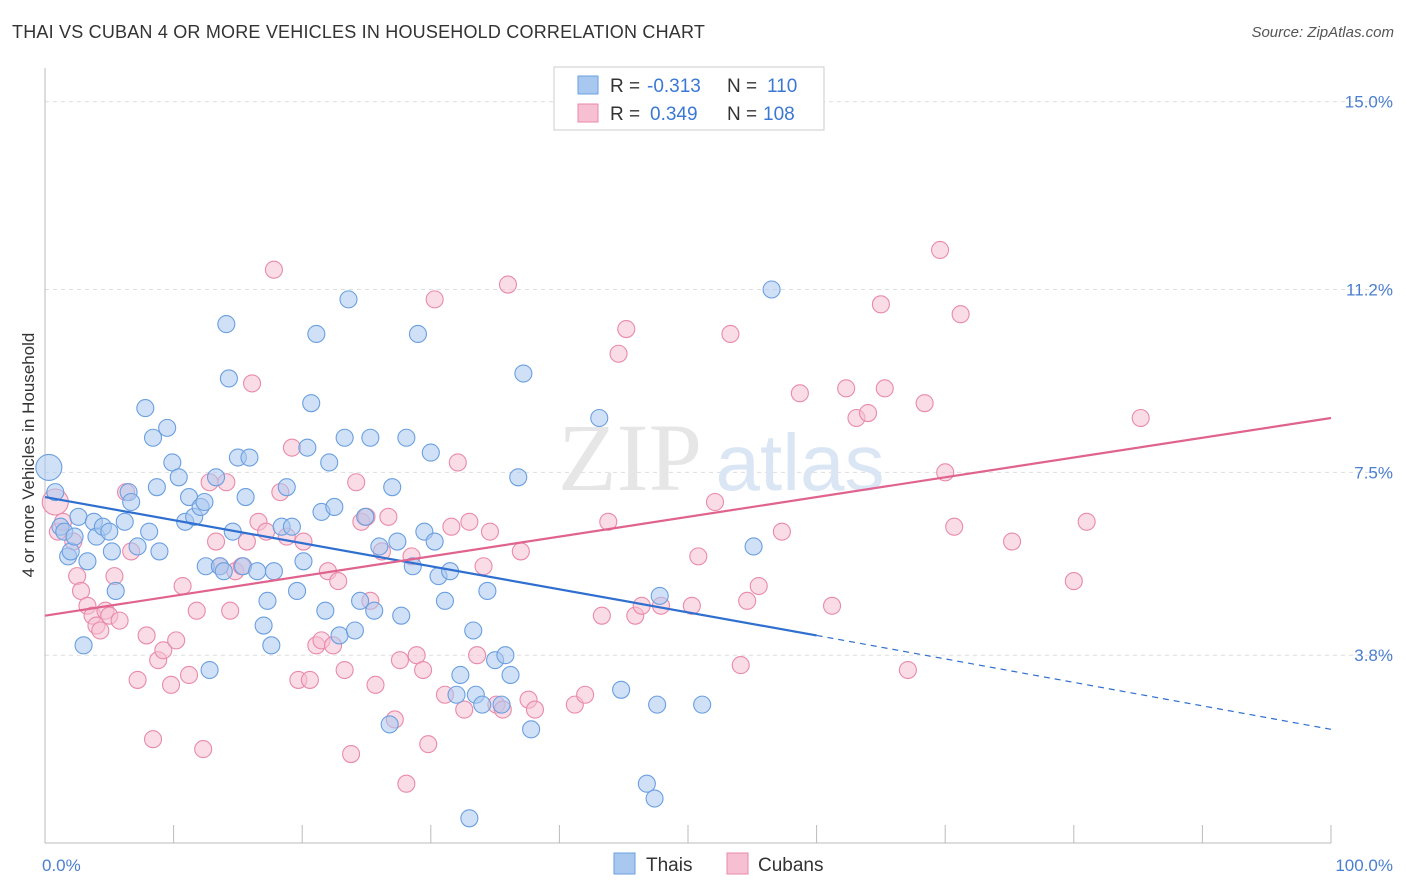  What do you see at coordinates (588, 85) in the screenshot?
I see `legend-swatch-thais` at bounding box center [588, 85].